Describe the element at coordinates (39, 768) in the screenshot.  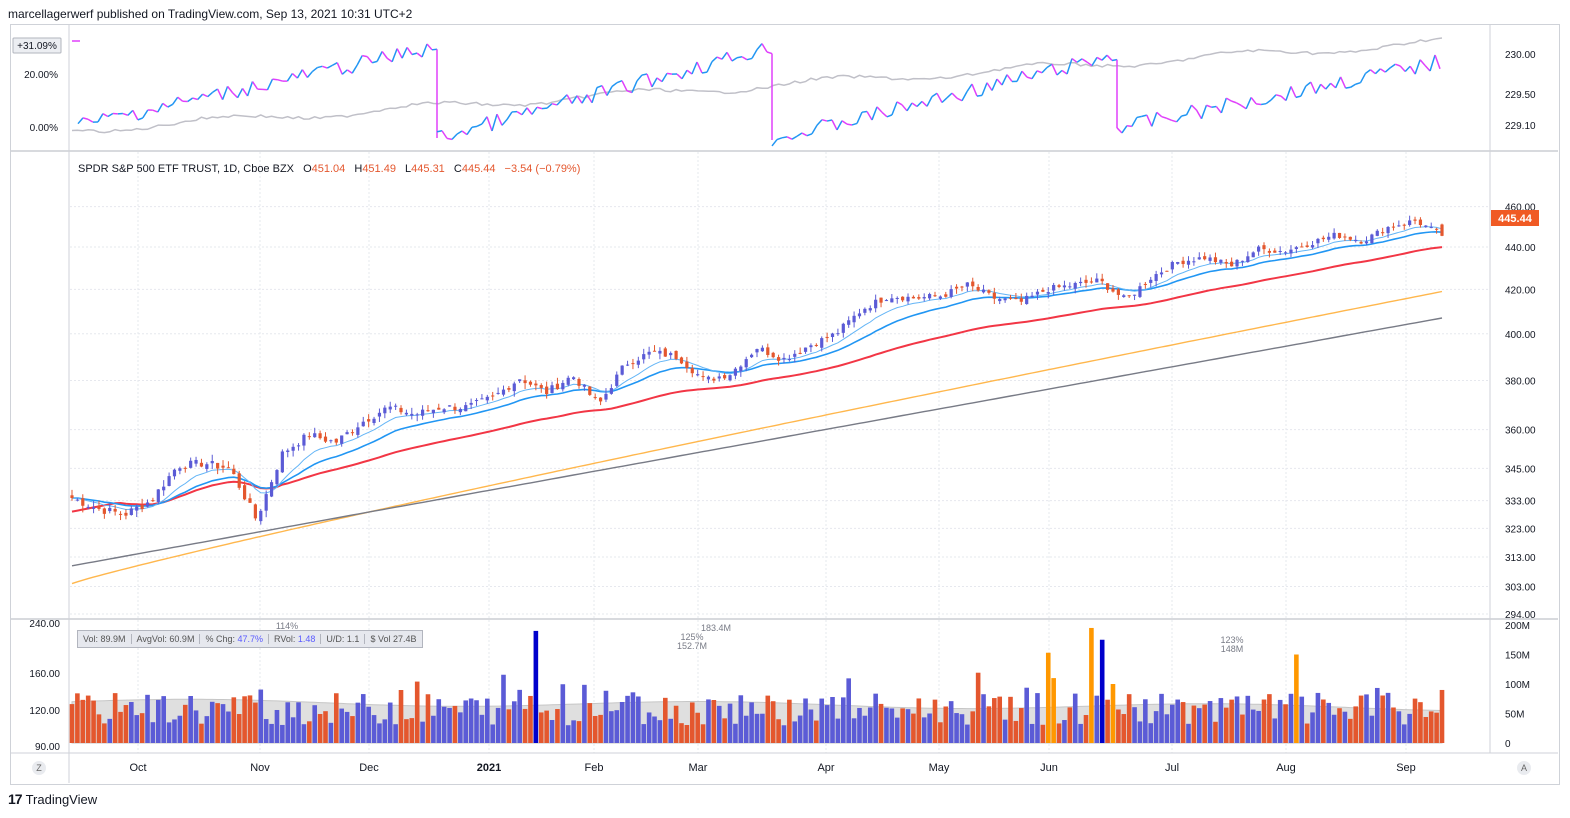
I see `auto-scale-left-button: Z` at that location.